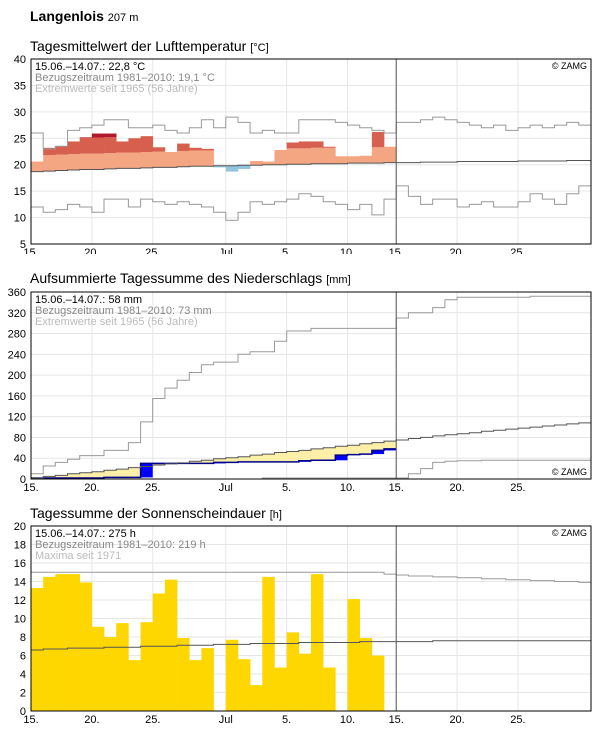 The image size is (596, 729). Describe the element at coordinates (23, 657) in the screenshot. I see `y-tick-label: 6` at that location.